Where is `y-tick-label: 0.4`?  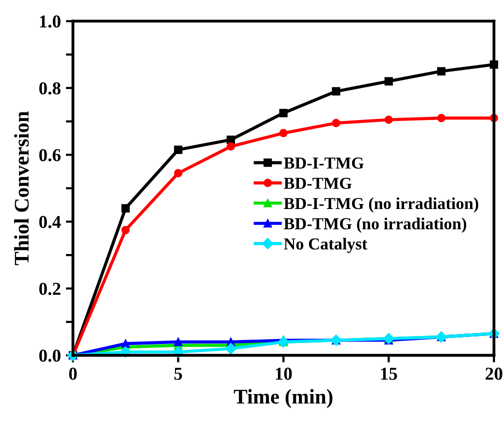 y-tick-label: 0.4 is located at coordinates (50, 222).